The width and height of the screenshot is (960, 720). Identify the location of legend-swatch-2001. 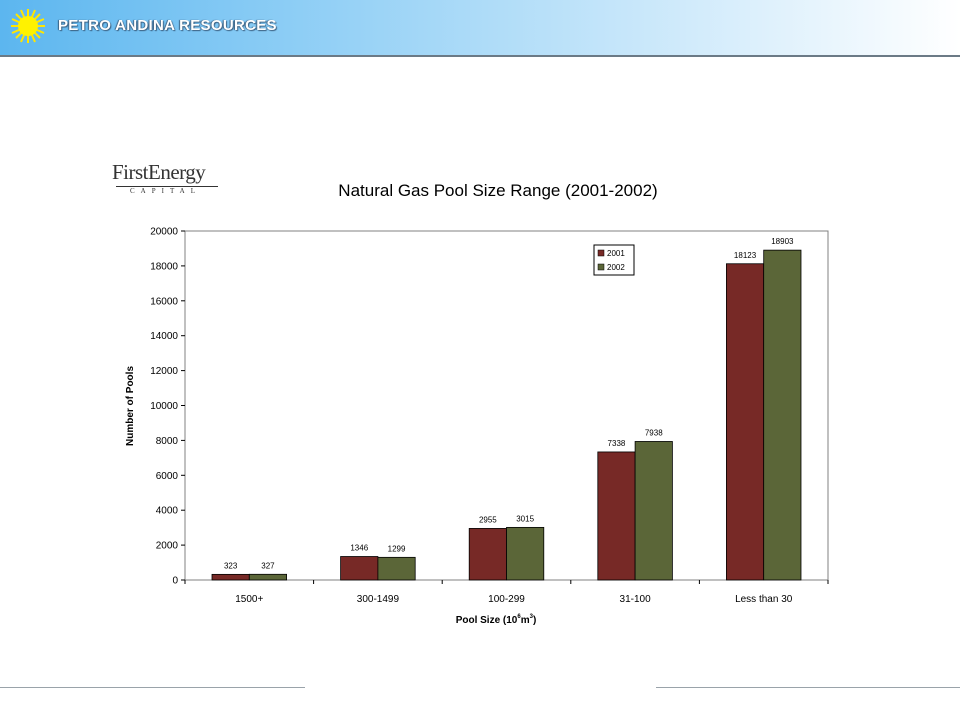
(601, 253).